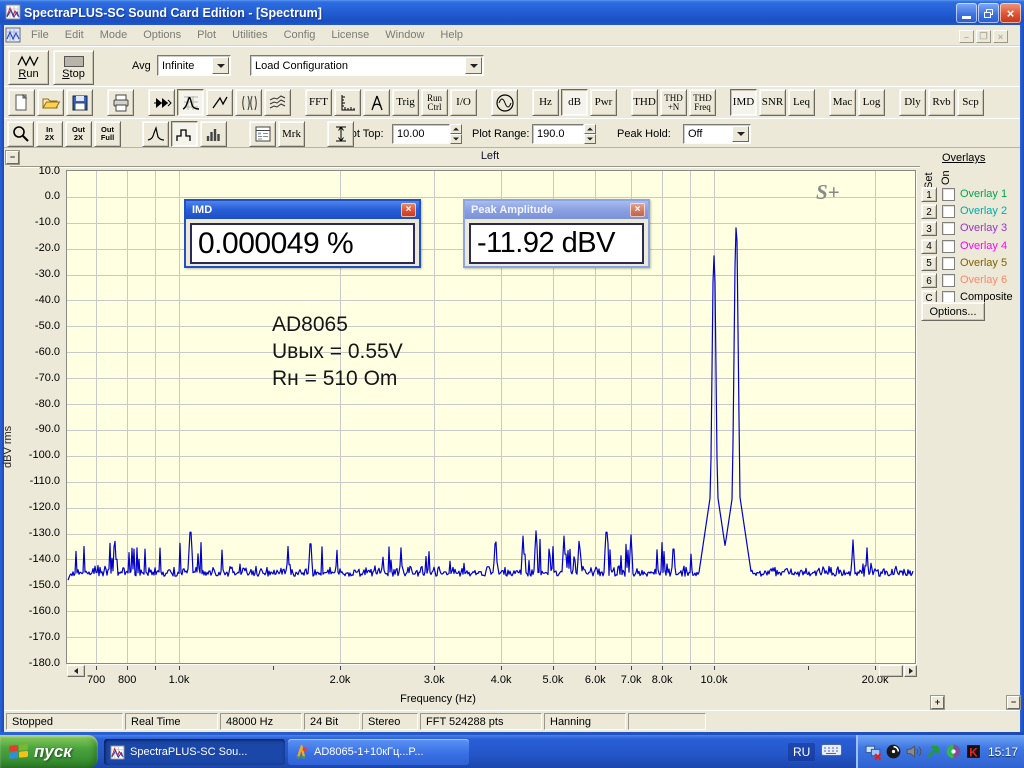  Describe the element at coordinates (953, 751) in the screenshot. I see `firewall-icon` at that location.